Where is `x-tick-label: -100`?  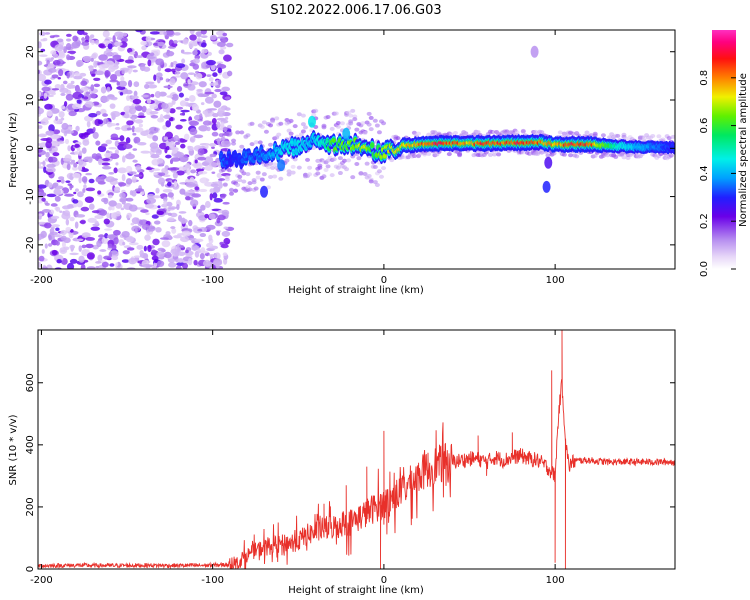 x-tick-label: -100 is located at coordinates (212, 280).